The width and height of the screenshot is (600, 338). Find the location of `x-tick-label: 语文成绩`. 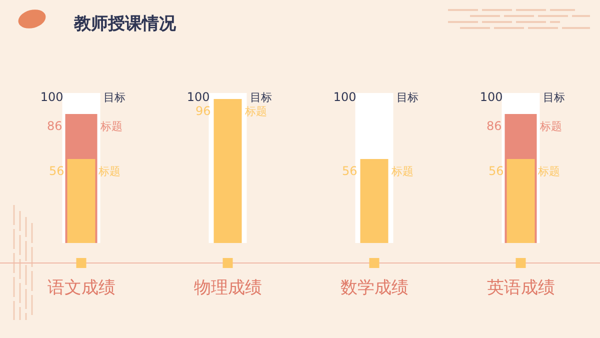

x-tick-label: 语文成绩 is located at coordinates (81, 288).